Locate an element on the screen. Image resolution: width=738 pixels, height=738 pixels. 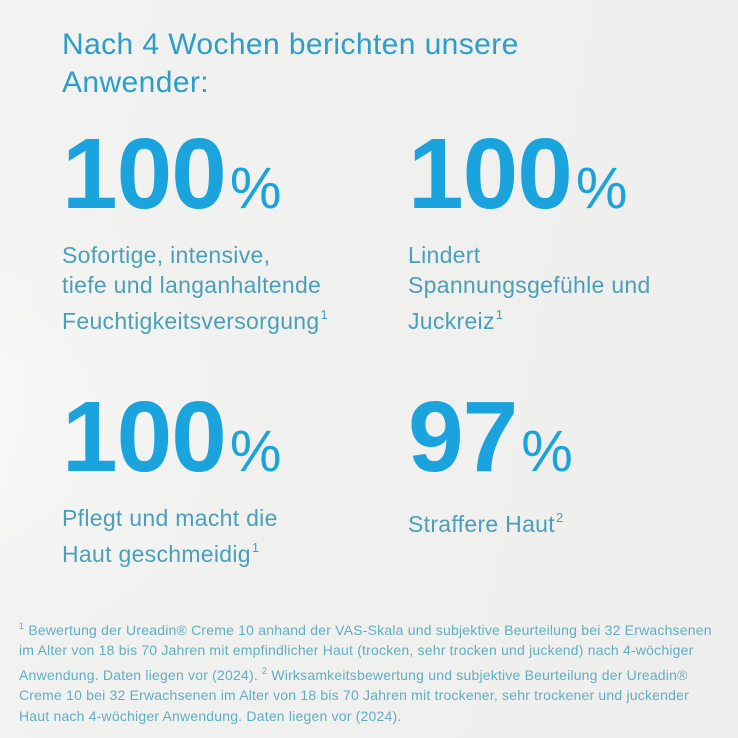
footnote-ref: 2 is located at coordinates (559, 517).